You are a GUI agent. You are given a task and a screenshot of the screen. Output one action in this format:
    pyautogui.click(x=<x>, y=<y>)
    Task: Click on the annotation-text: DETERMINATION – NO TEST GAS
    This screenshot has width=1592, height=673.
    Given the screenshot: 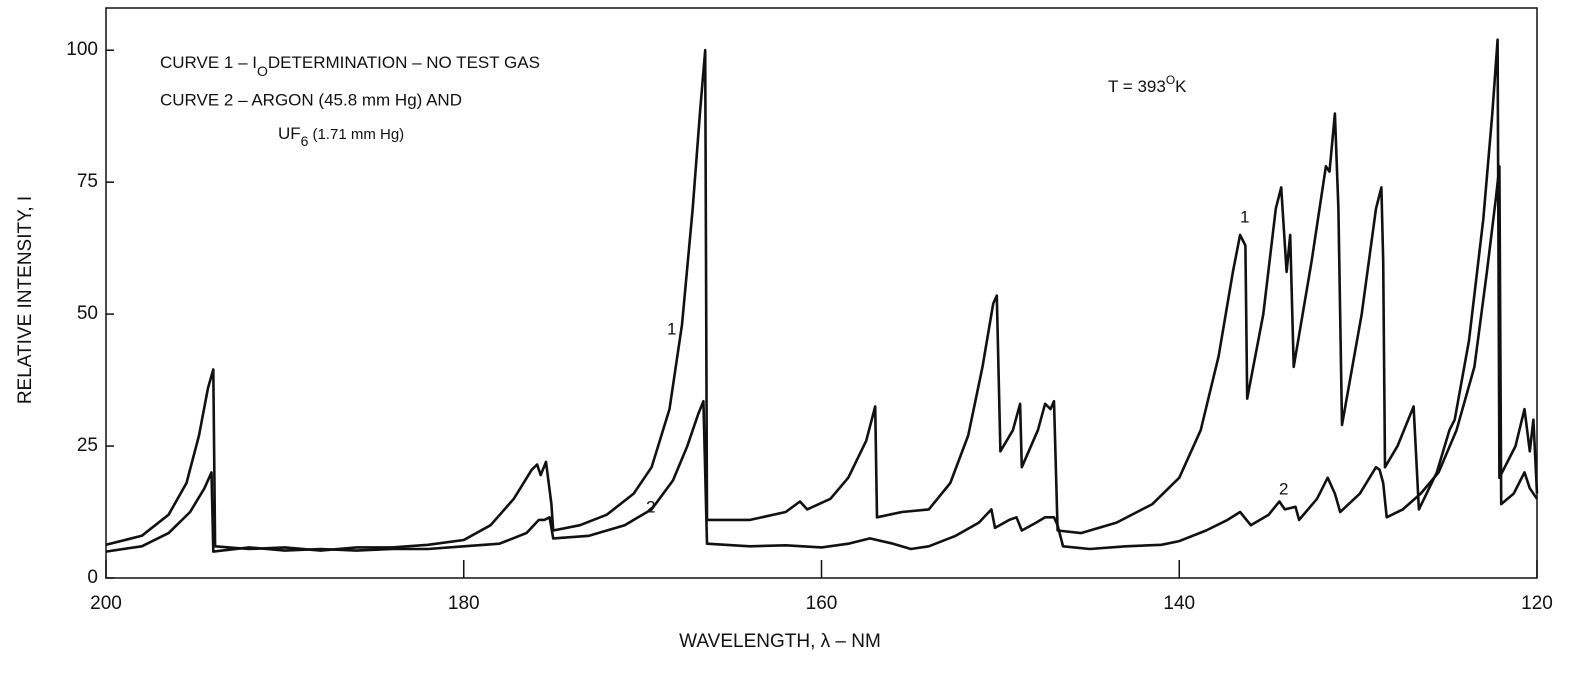 What is the action you would take?
    pyautogui.click(x=404, y=62)
    